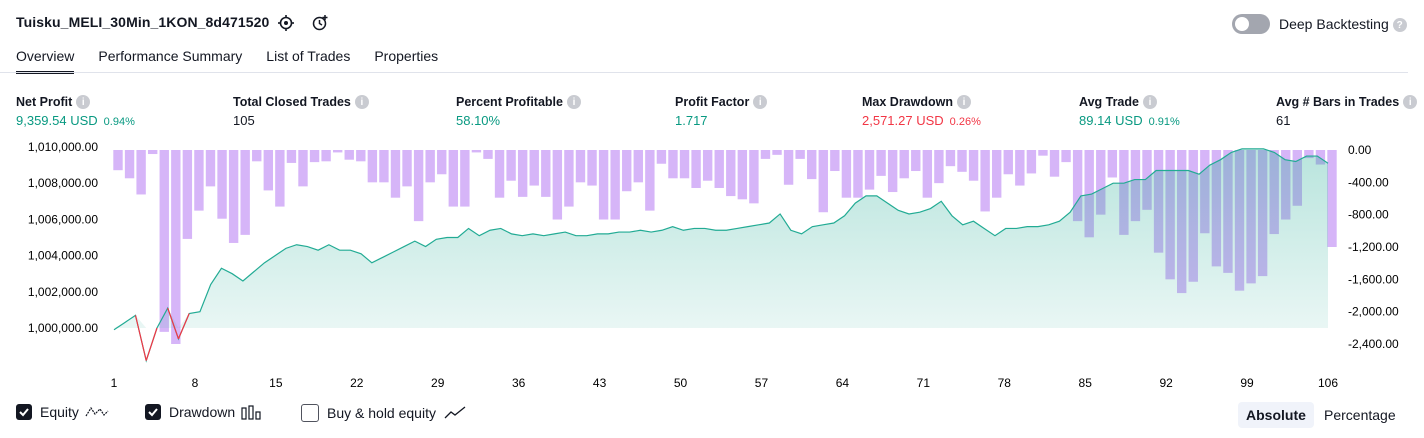  What do you see at coordinates (114, 383) in the screenshot?
I see `x-axis-tick: 1` at bounding box center [114, 383].